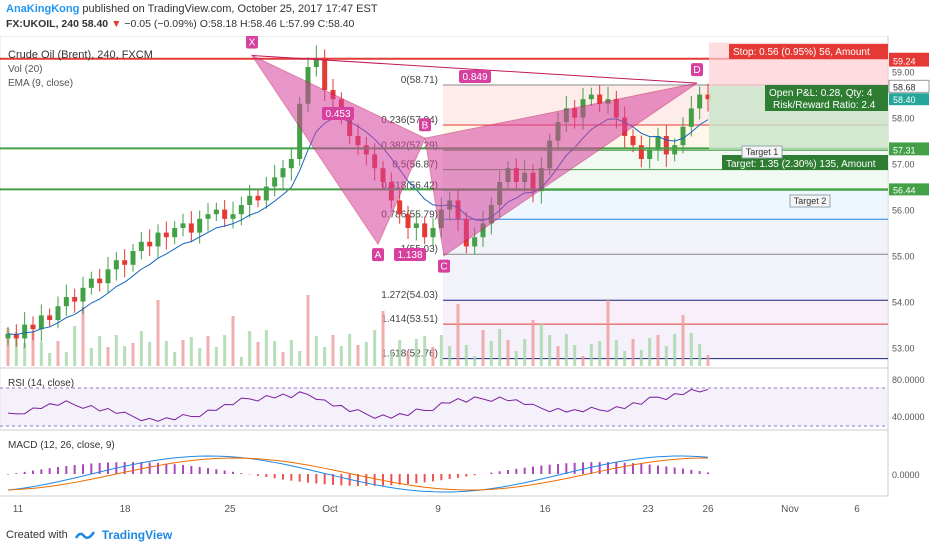  What do you see at coordinates (419, 80) in the screenshot?
I see `fib-level-label: 0(58.71)` at bounding box center [419, 80].